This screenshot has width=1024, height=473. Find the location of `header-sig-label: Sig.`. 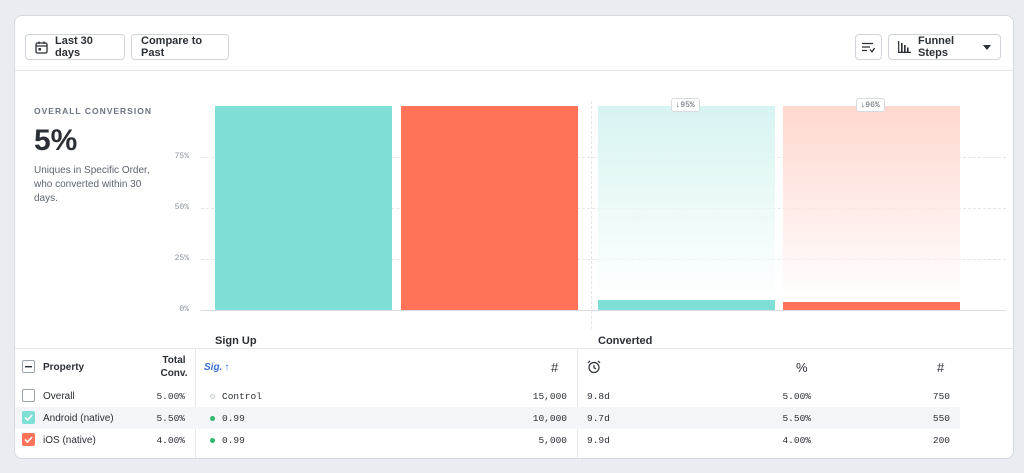

header-sig-label: Sig. is located at coordinates (213, 367).